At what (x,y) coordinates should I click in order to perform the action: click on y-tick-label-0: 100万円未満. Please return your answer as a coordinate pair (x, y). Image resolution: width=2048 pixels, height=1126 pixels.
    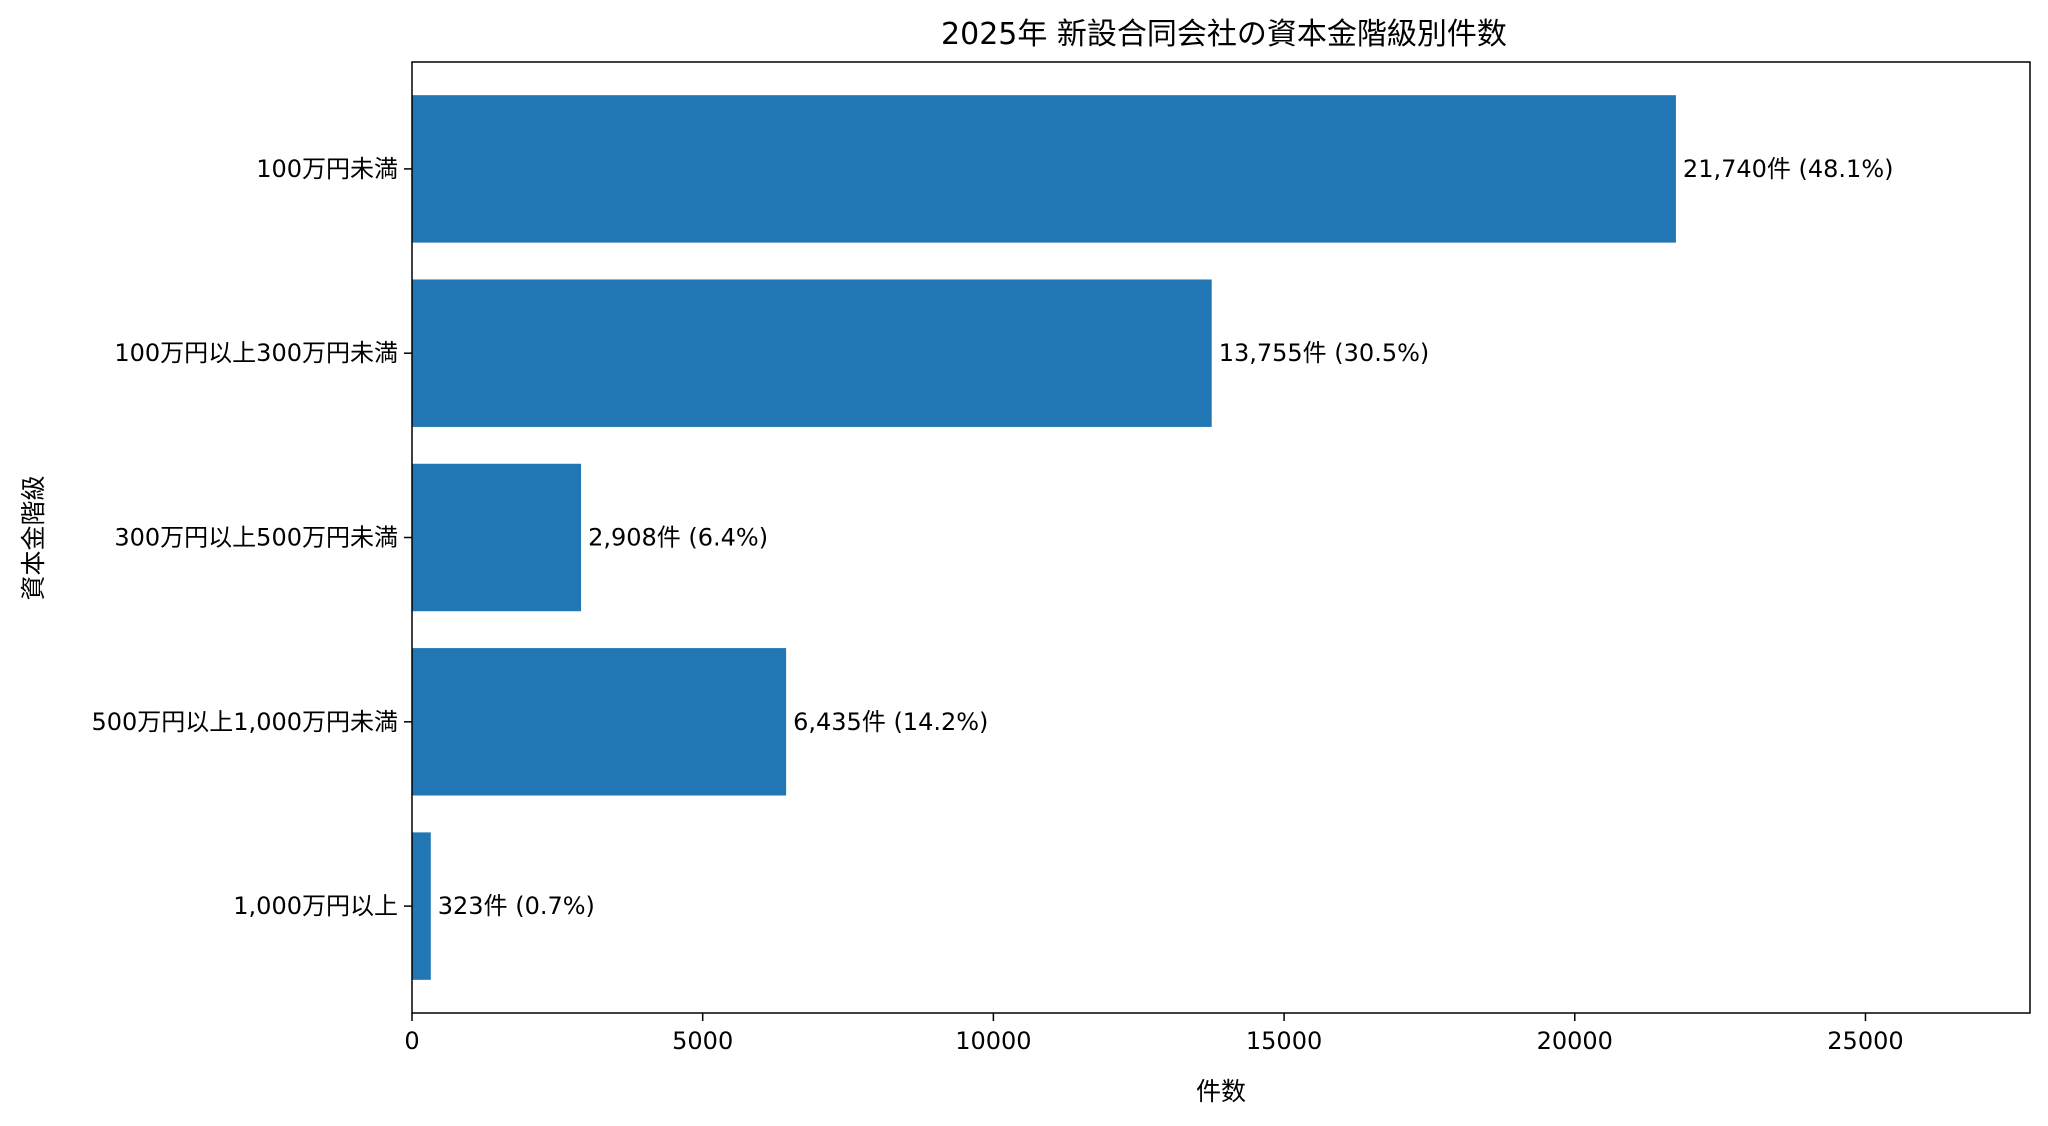
    Looking at the image, I should click on (327, 169).